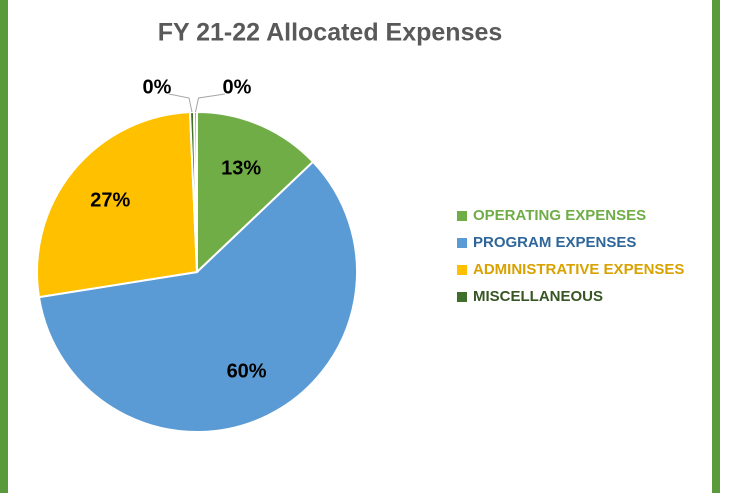 This screenshot has width=735, height=493. I want to click on chart-title: FY 21-22 Allocated Expenses, so click(330, 33).